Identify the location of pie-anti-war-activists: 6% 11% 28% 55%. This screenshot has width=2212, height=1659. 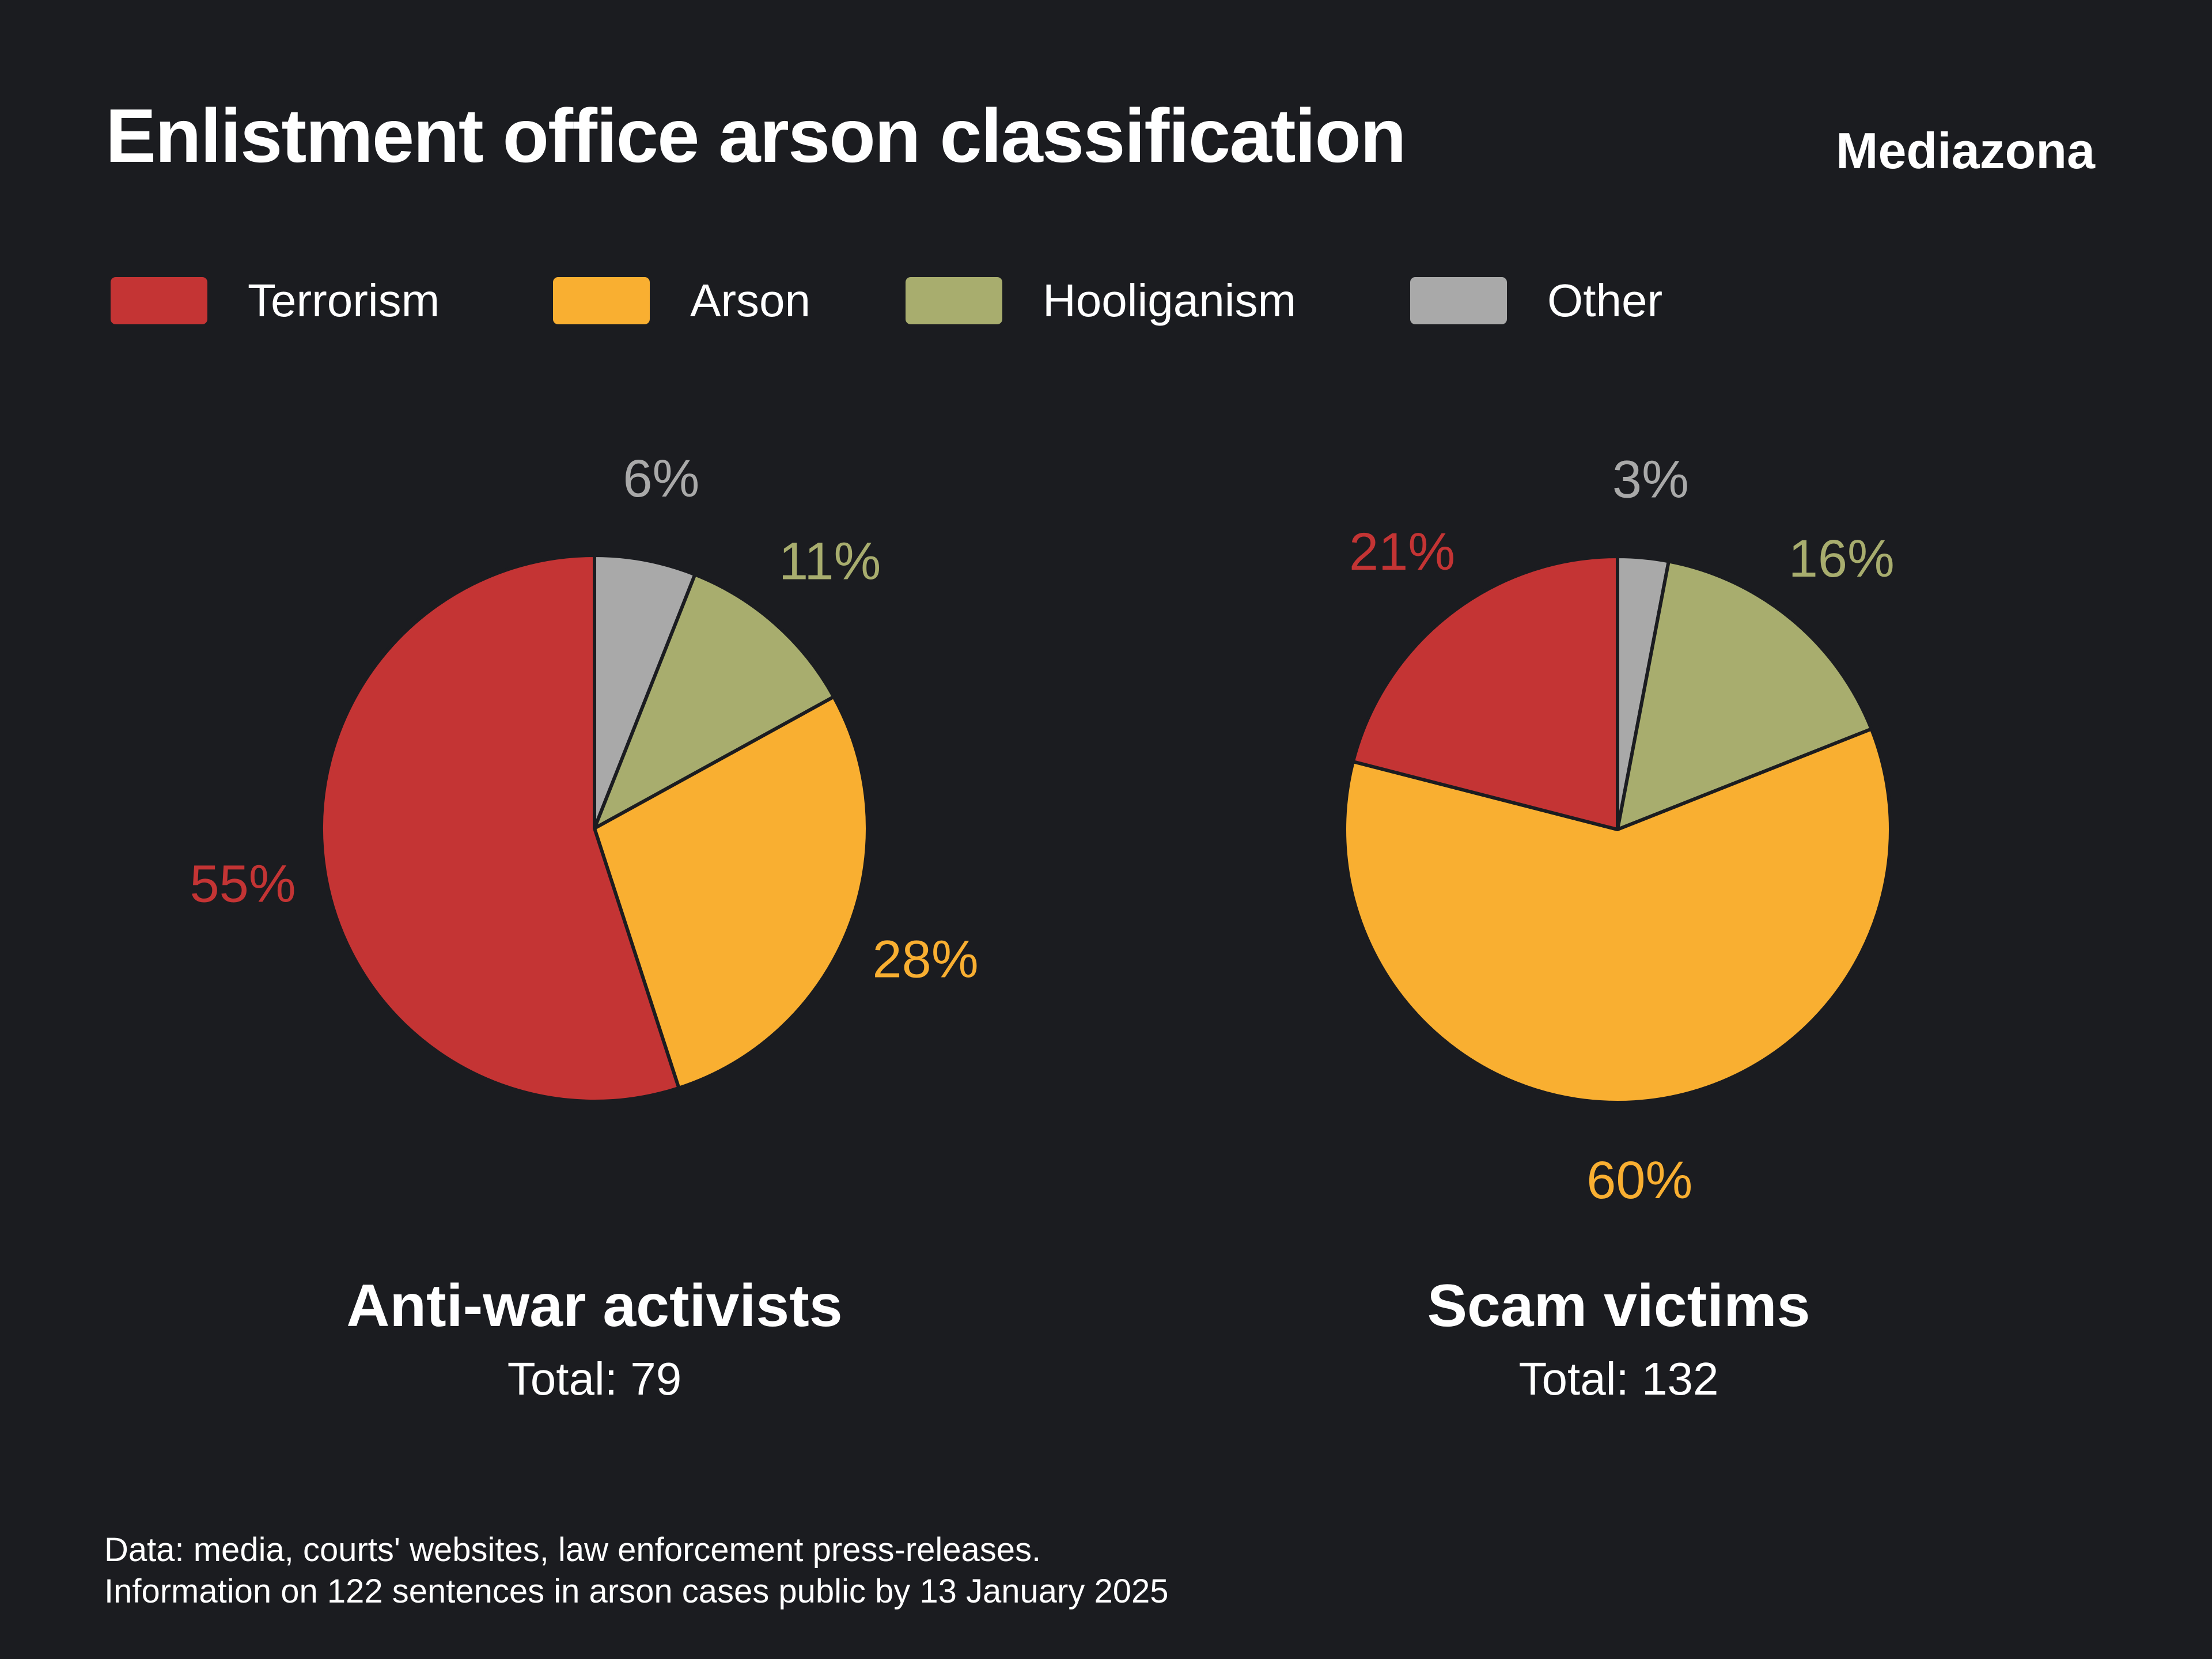
(584, 776).